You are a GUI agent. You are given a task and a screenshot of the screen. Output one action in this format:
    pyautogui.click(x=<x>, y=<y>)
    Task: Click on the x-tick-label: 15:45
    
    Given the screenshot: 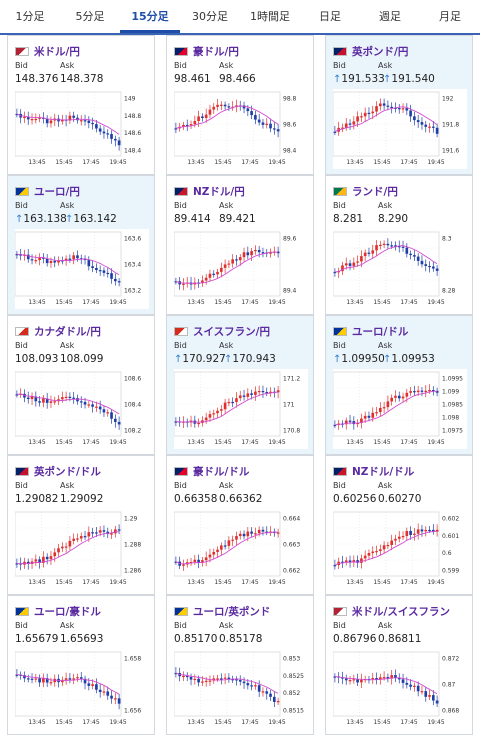 What is the action you would take?
    pyautogui.click(x=222, y=162)
    